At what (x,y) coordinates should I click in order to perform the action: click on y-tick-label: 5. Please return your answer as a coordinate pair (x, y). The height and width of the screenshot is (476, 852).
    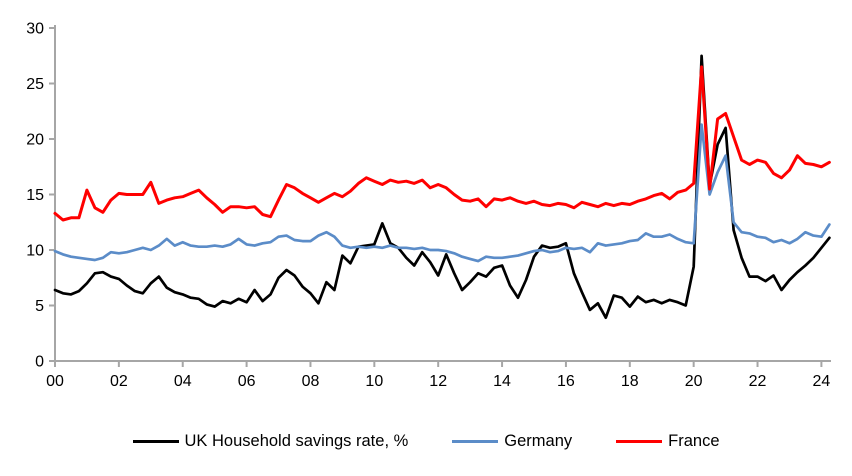
    Looking at the image, I should click on (39, 306).